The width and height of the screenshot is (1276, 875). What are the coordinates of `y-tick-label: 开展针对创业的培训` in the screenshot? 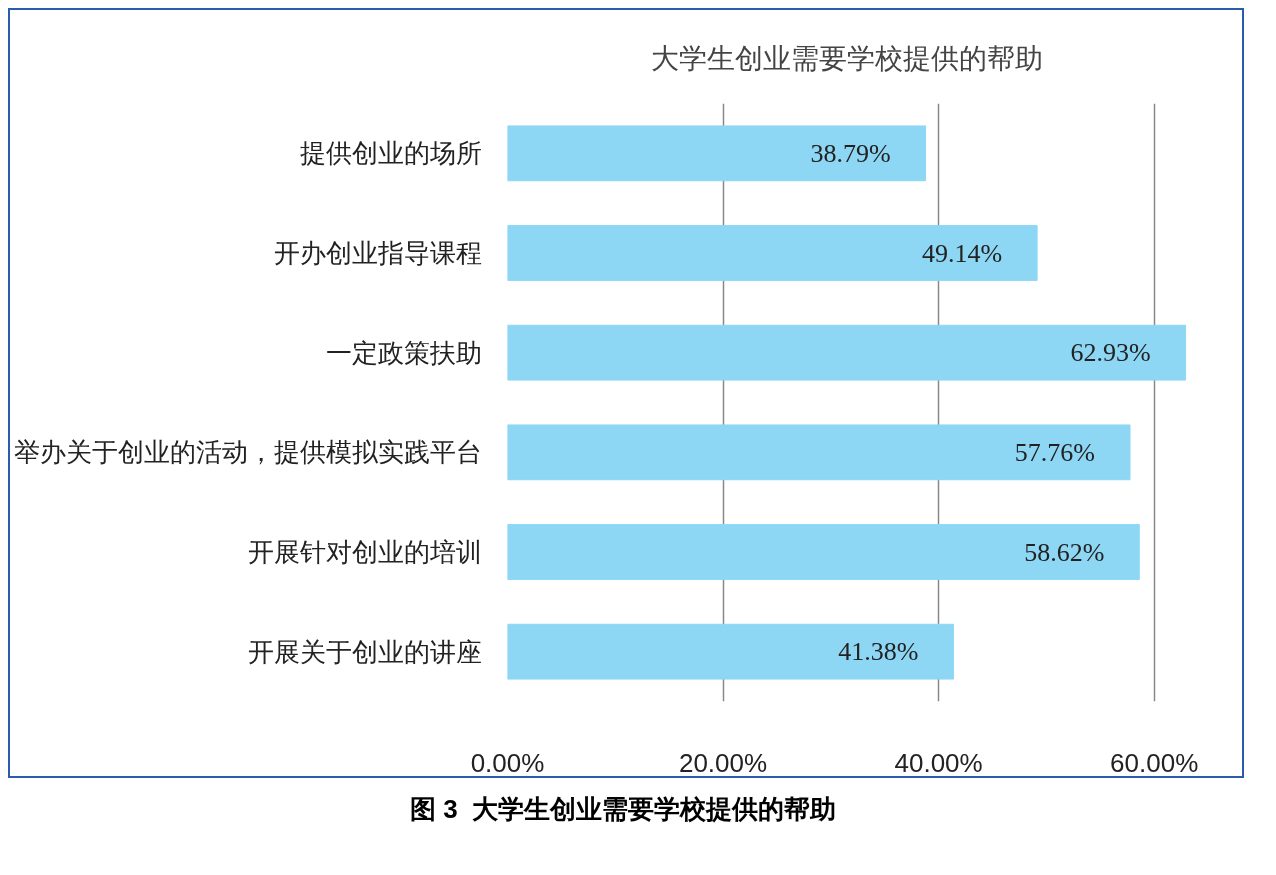 It's located at (364, 552).